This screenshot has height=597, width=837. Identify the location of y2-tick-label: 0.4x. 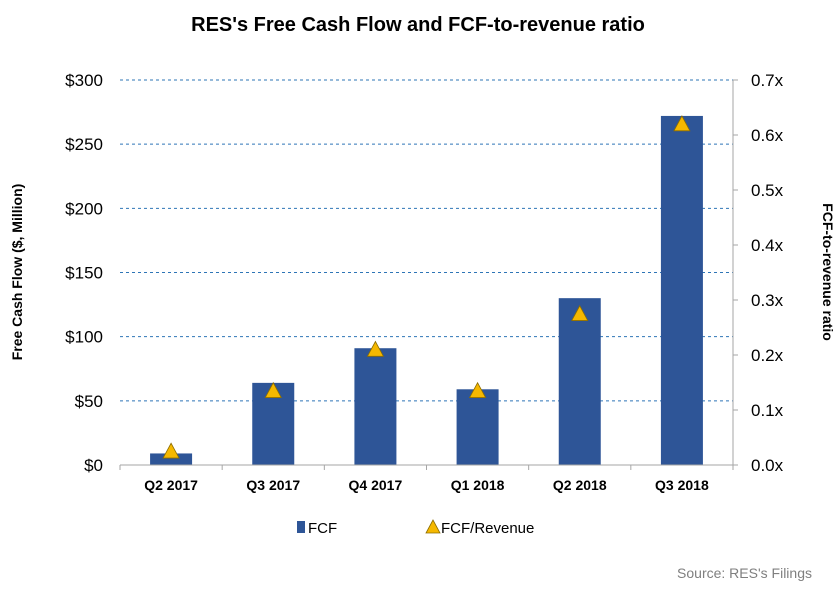
(767, 245).